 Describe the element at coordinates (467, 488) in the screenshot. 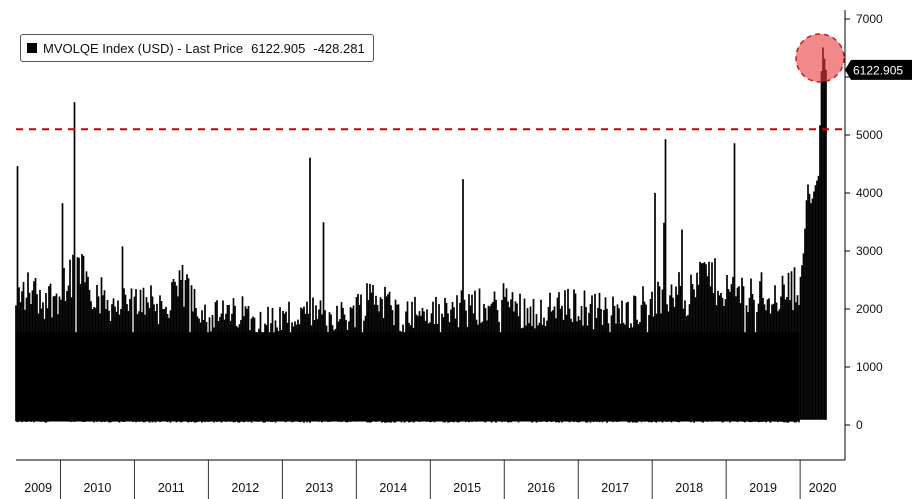

I see `x-tick-label: 2015` at that location.